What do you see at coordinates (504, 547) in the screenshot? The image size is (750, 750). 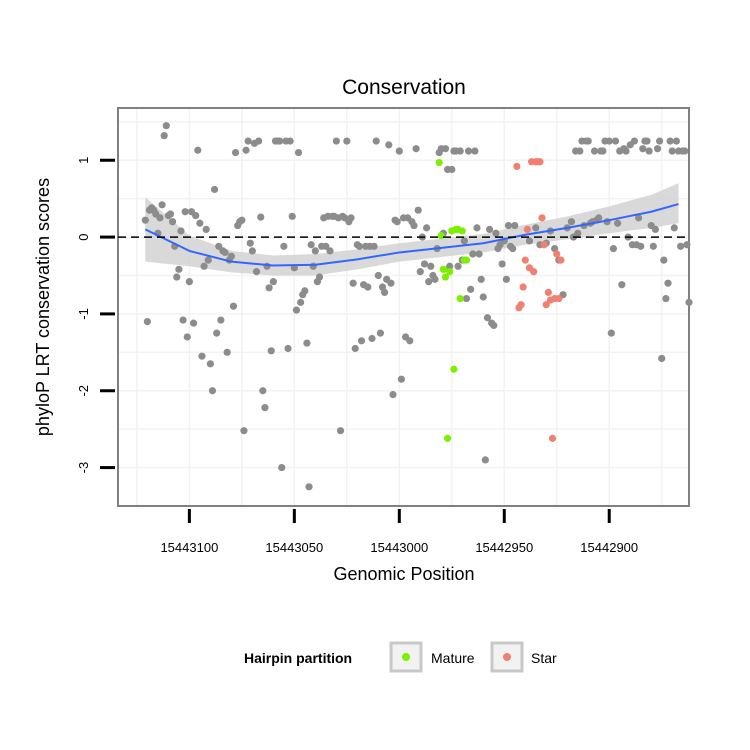 I see `x-tick-label: 15442950` at bounding box center [504, 547].